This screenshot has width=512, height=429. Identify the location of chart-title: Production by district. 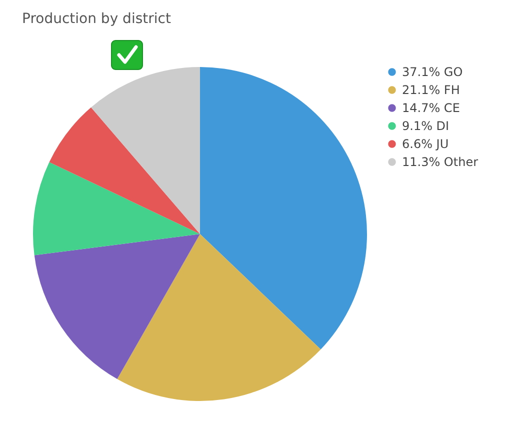
(97, 19).